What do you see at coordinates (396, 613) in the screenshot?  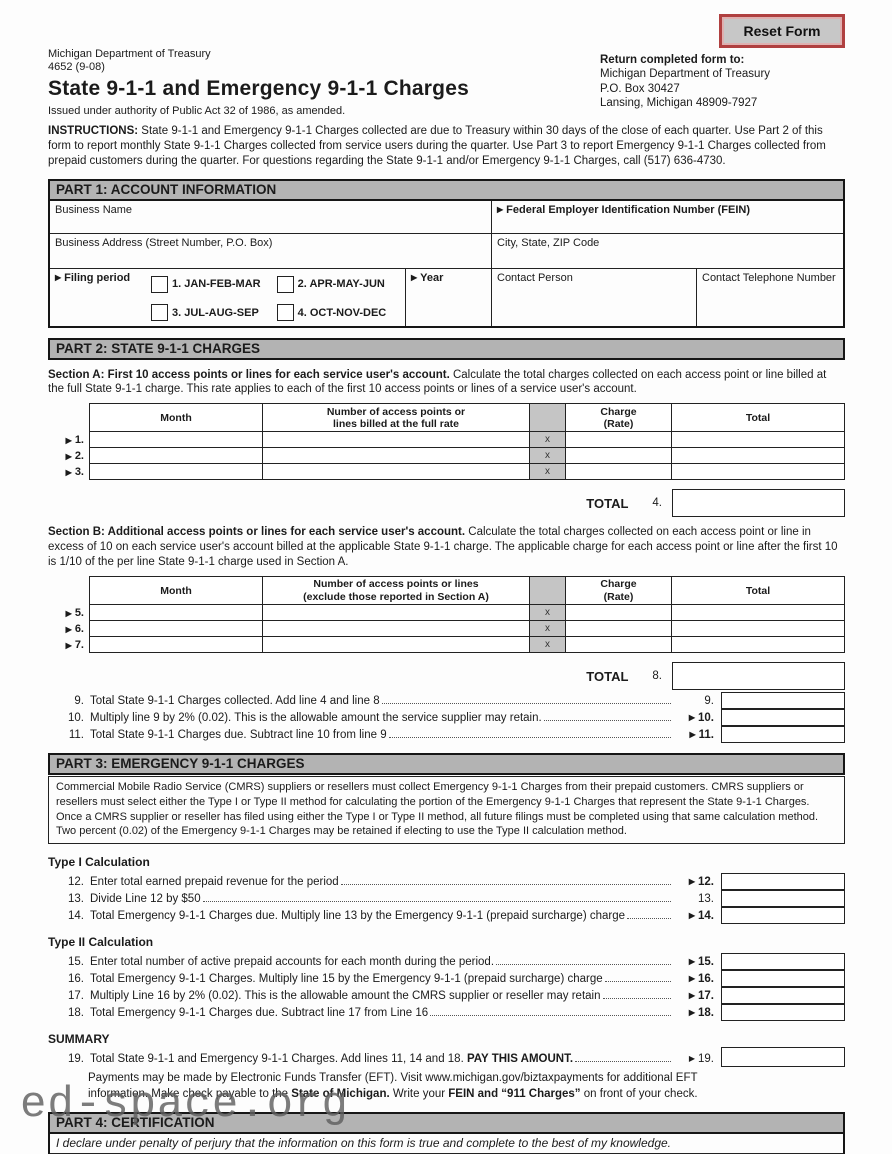 I see `number-input-row5` at bounding box center [396, 613].